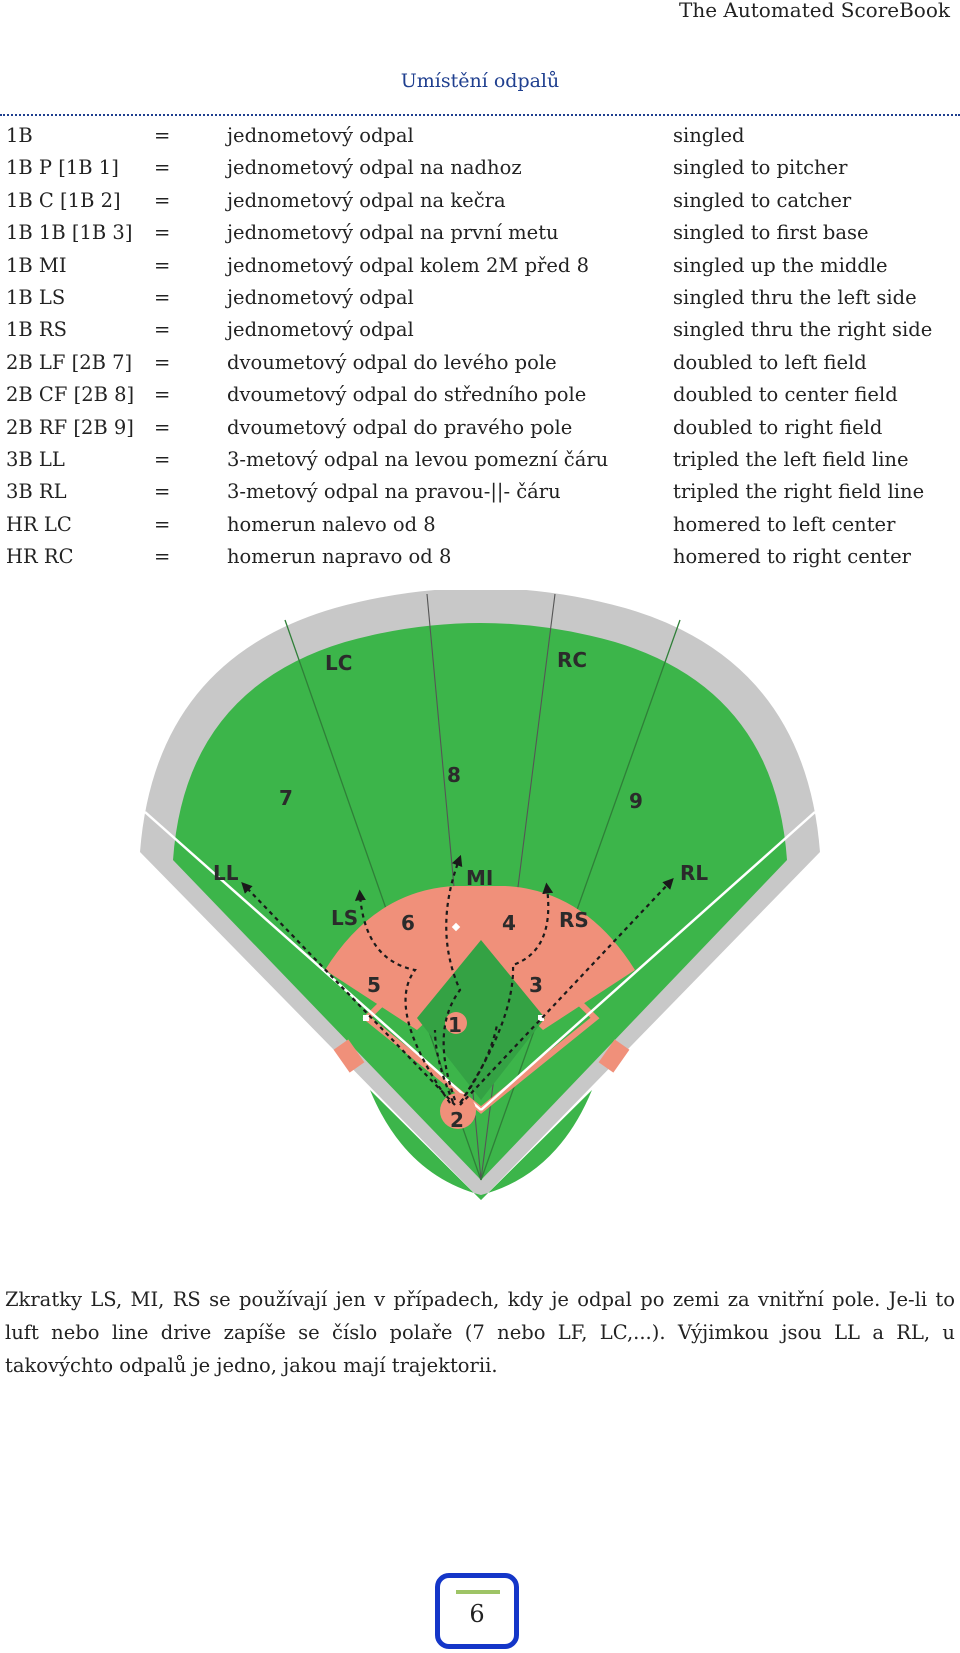  I want to click on second-base, so click(456, 927).